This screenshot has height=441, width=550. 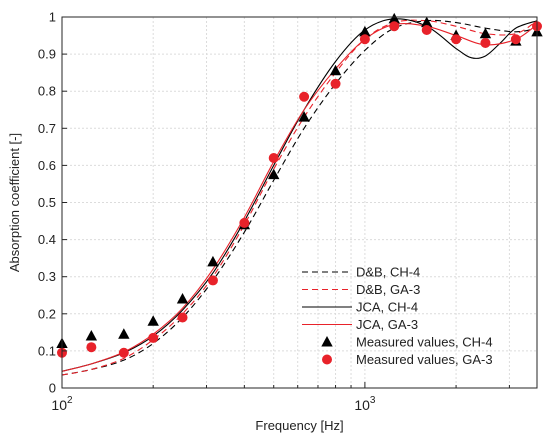 I want to click on legend-entry: JCA, CH-4, so click(x=360, y=307).